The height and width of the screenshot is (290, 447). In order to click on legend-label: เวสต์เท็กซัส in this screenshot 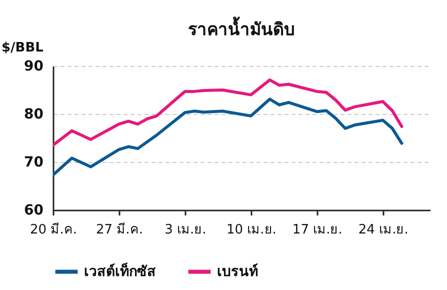, I will do `click(120, 271)`.